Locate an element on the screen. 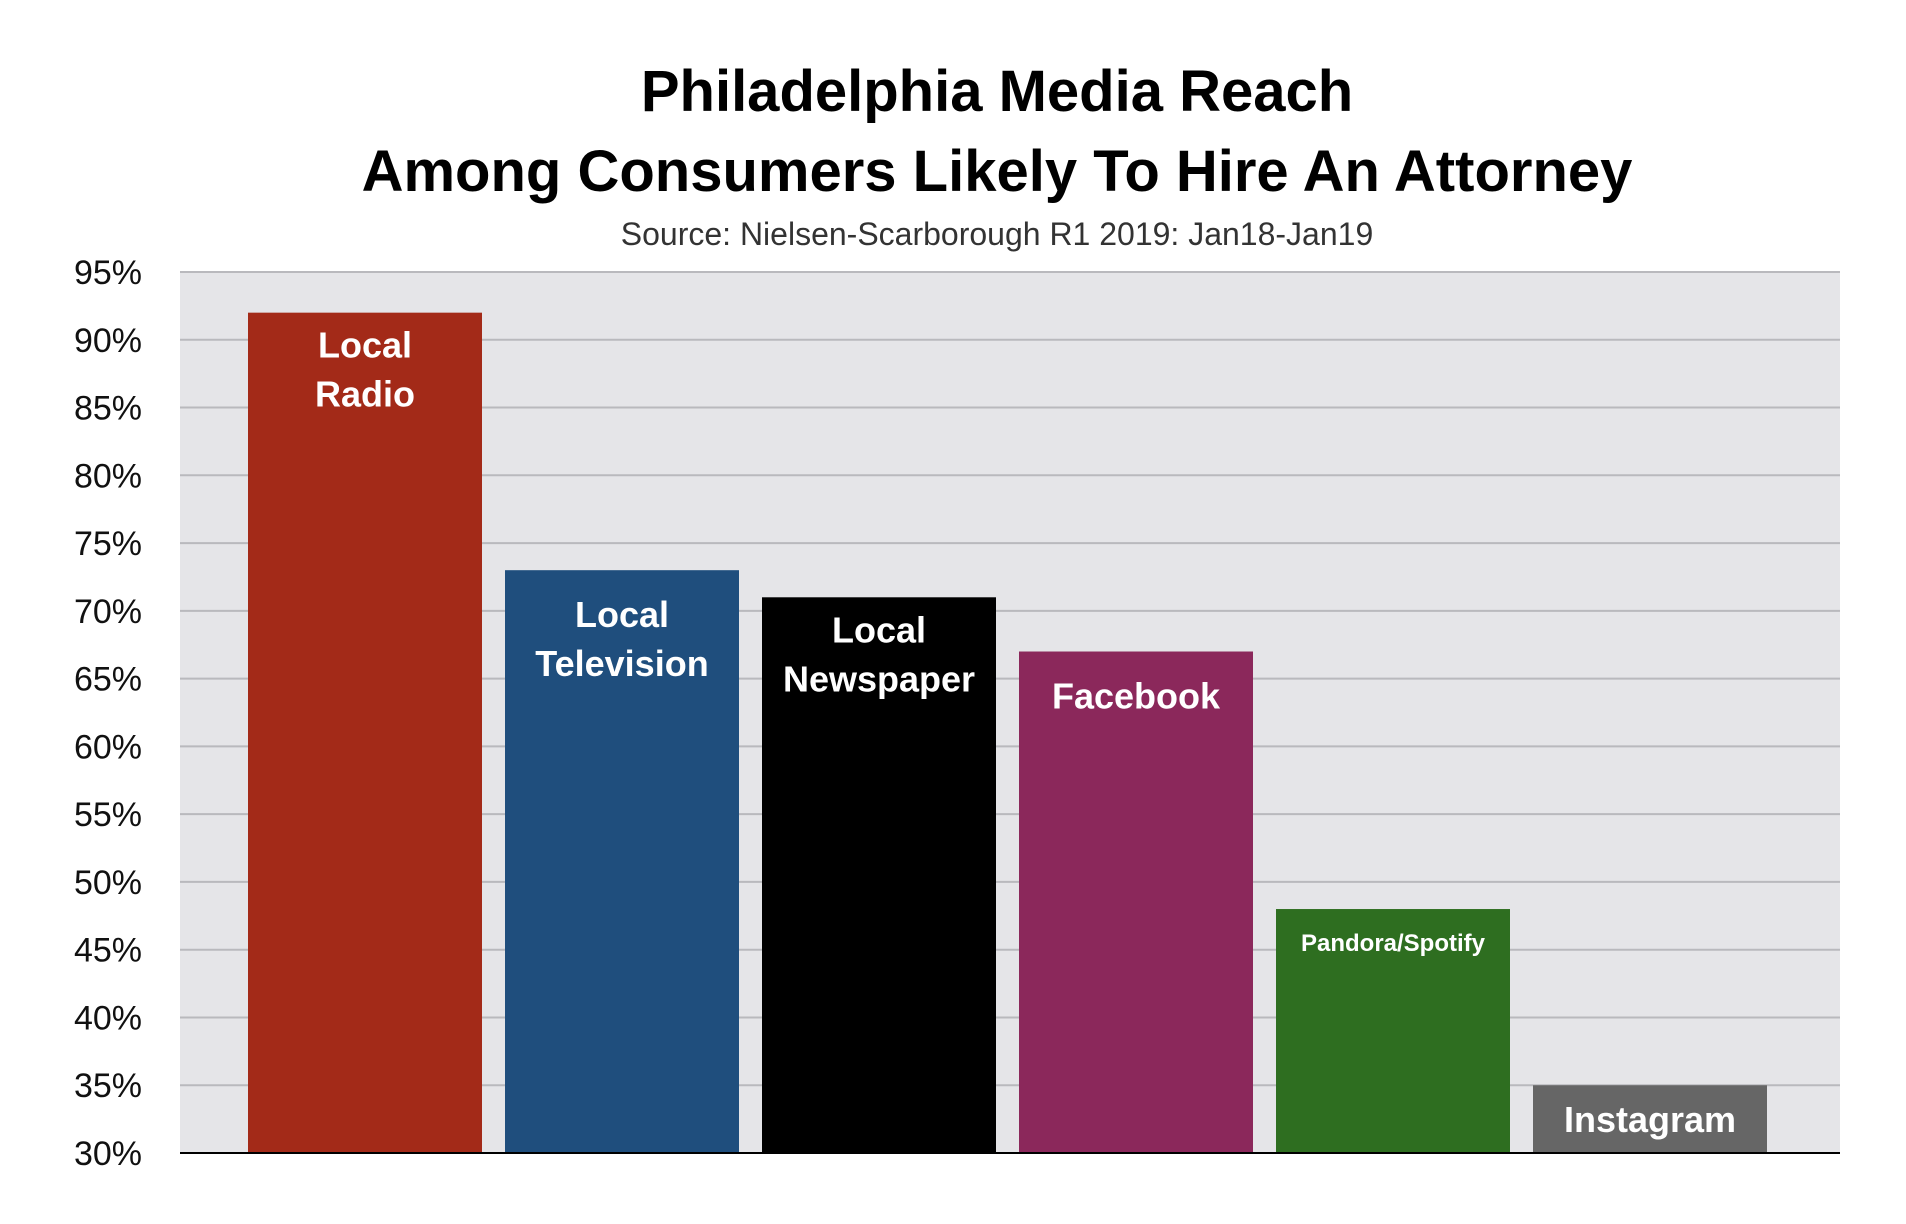 This screenshot has height=1224, width=1906. y-tick-label: 50% is located at coordinates (108, 883).